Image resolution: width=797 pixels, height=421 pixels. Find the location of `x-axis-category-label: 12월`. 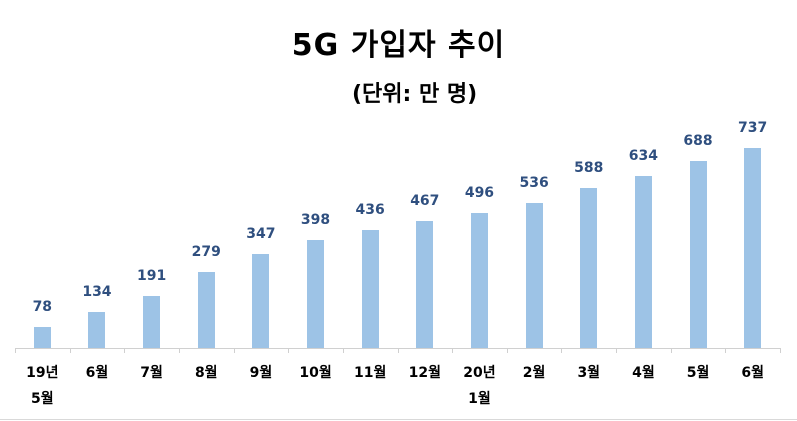

x-axis-category-label: 12월 is located at coordinates (424, 373).